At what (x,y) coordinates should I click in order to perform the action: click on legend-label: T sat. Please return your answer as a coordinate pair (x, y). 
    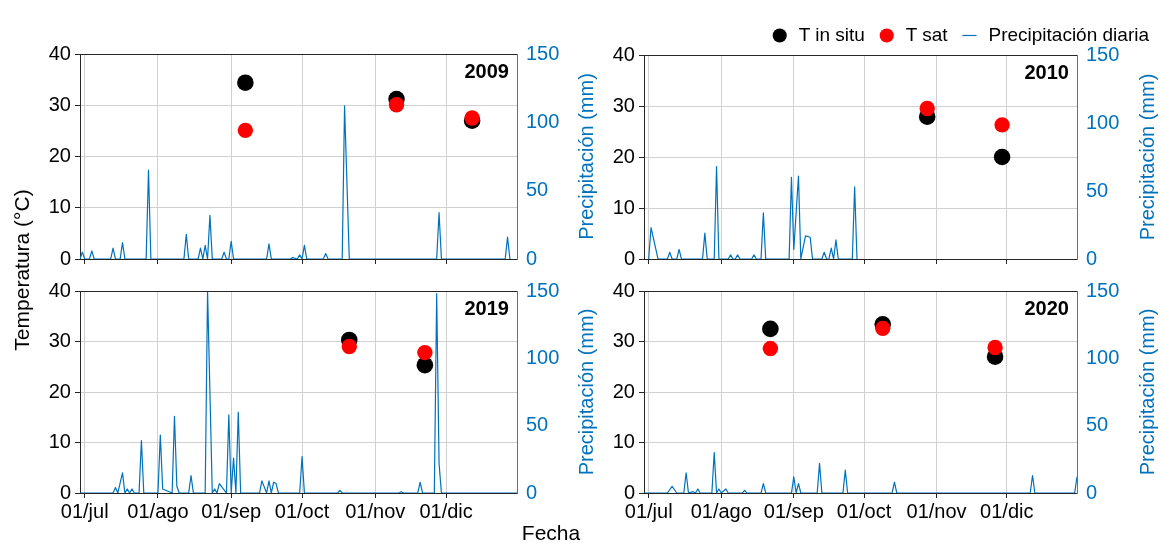
    Looking at the image, I should click on (927, 34).